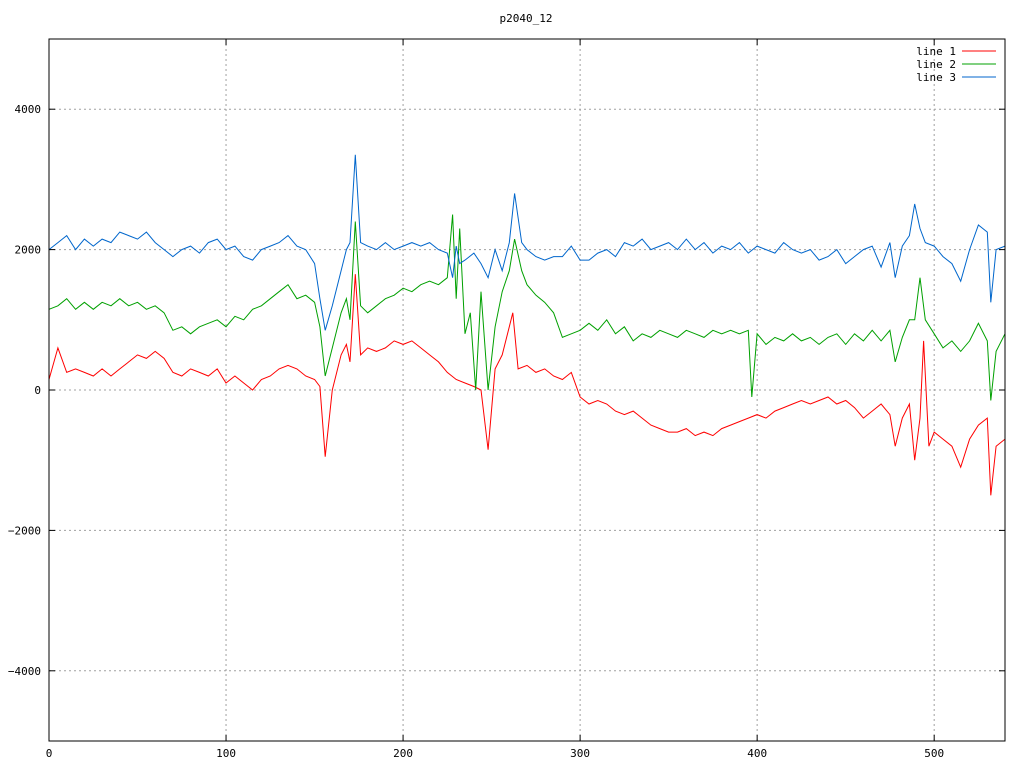  I want to click on y-tick-label: 2000, so click(28, 250).